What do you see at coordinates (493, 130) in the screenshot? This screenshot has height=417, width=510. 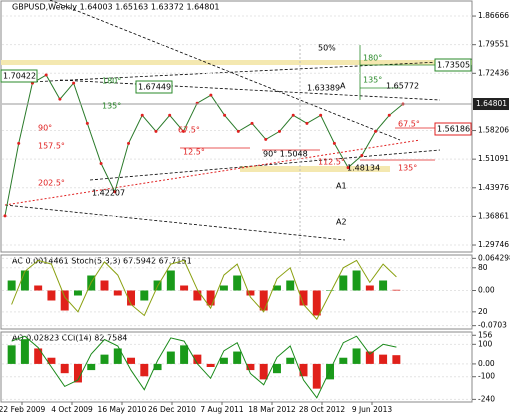 I see `y-tick-label: 1.58206` at bounding box center [493, 130].